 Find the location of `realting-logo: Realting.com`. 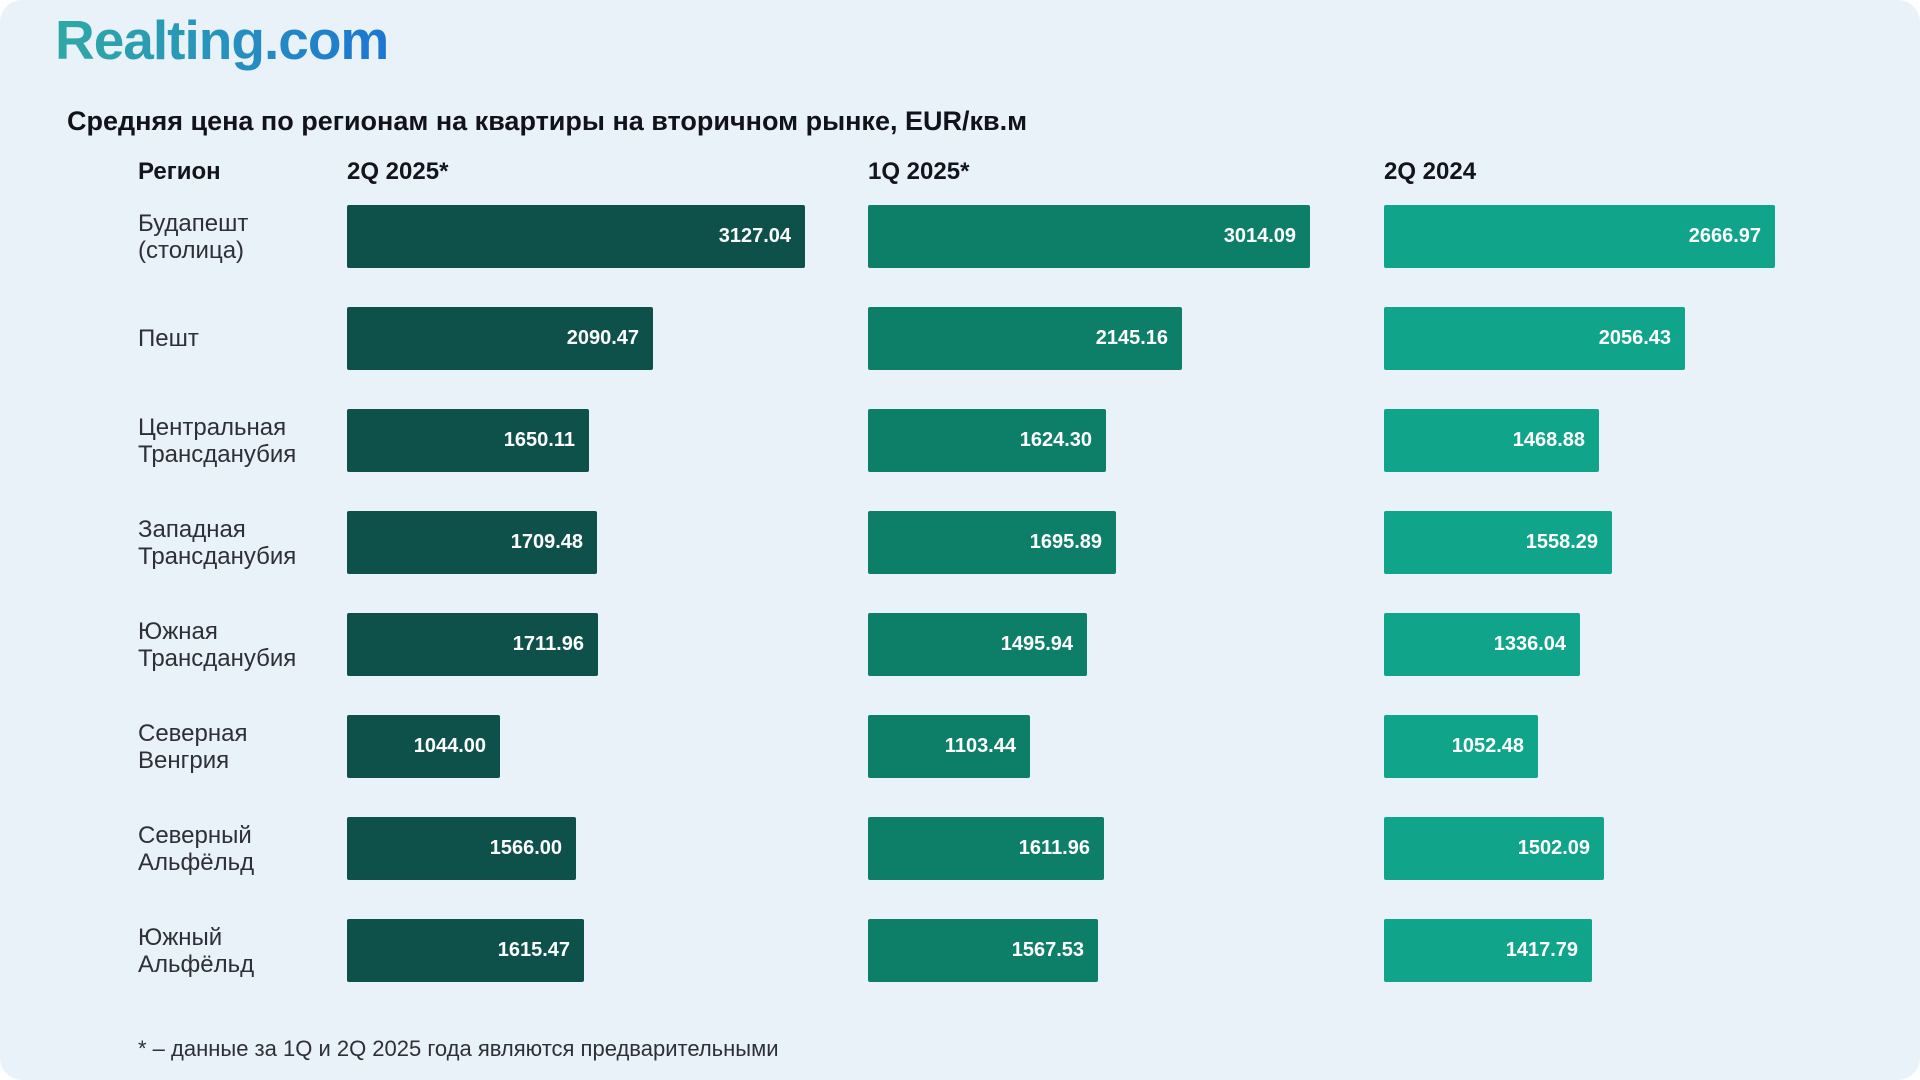

realting-logo: Realting.com is located at coordinates (222, 40).